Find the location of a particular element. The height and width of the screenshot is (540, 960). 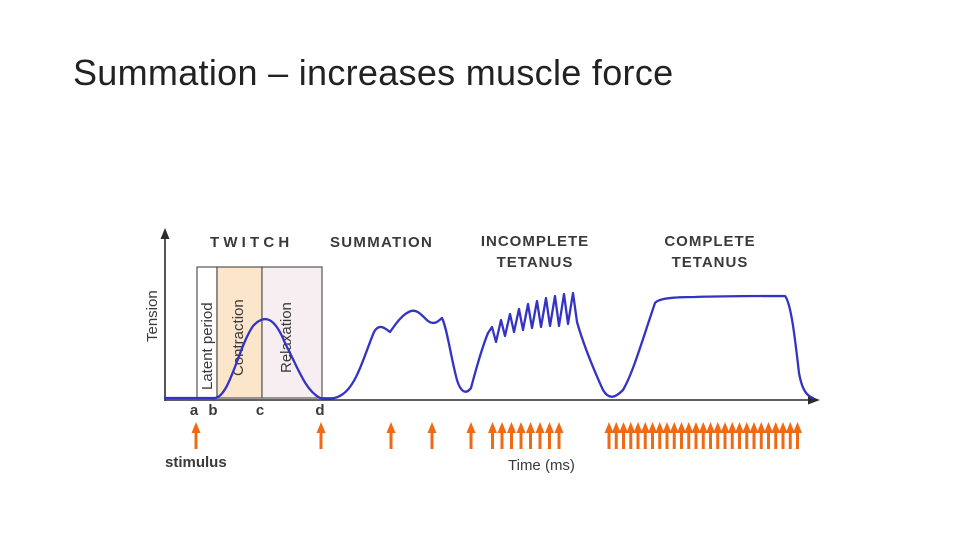

contraction-box is located at coordinates (239, 332).